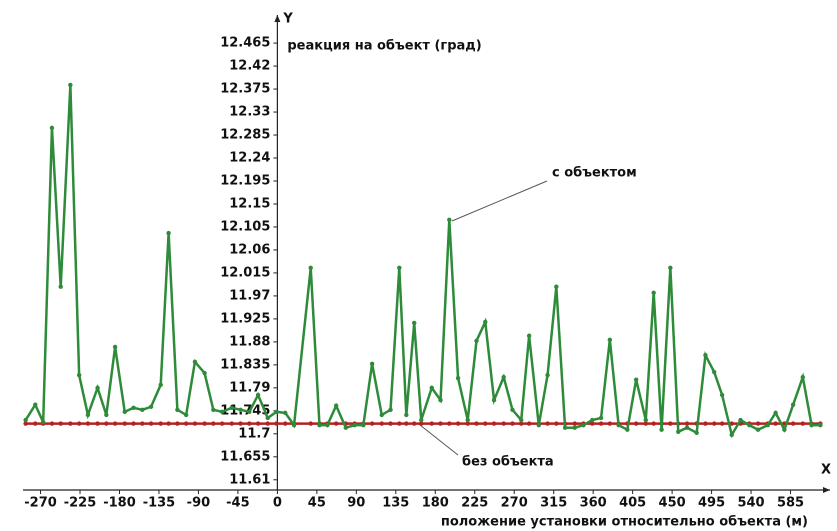  Describe the element at coordinates (40, 503) in the screenshot. I see `x-tick-label: -270` at that location.